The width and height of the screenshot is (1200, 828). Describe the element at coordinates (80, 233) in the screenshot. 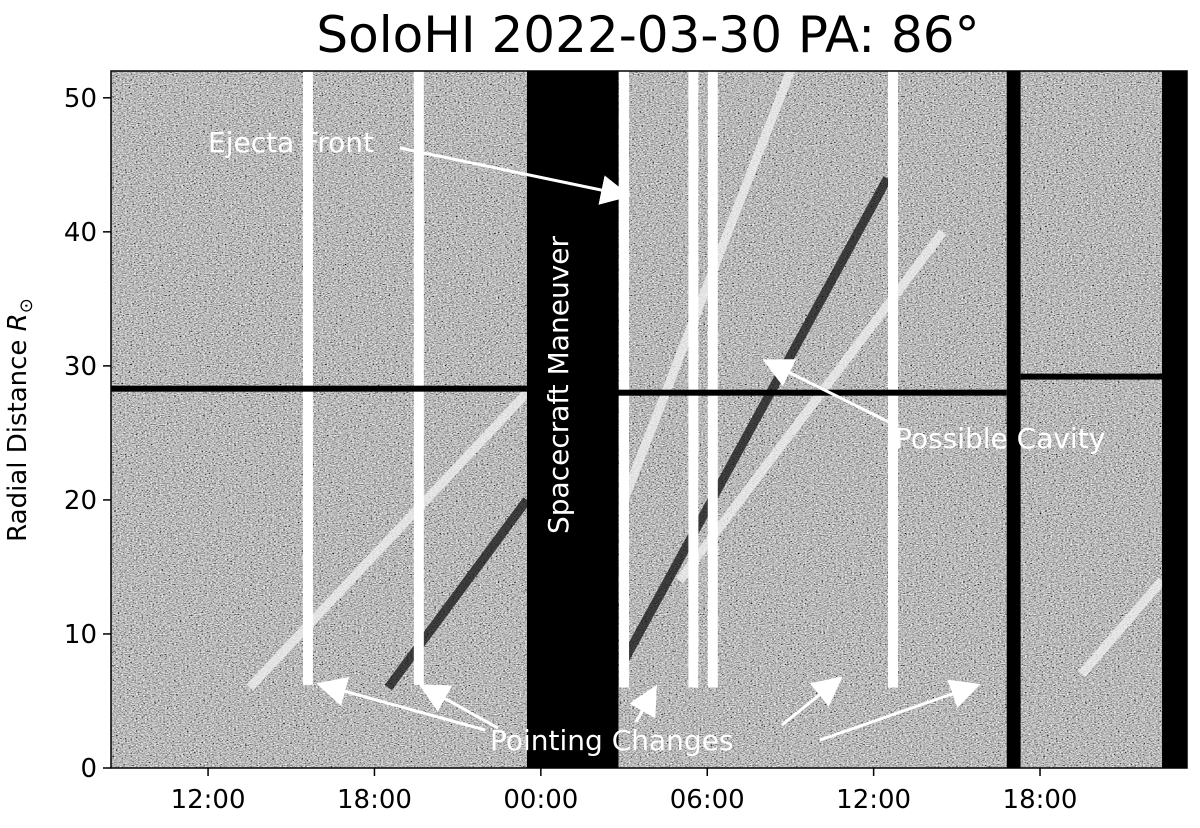

I see `y-tick-label-40: 40` at that location.